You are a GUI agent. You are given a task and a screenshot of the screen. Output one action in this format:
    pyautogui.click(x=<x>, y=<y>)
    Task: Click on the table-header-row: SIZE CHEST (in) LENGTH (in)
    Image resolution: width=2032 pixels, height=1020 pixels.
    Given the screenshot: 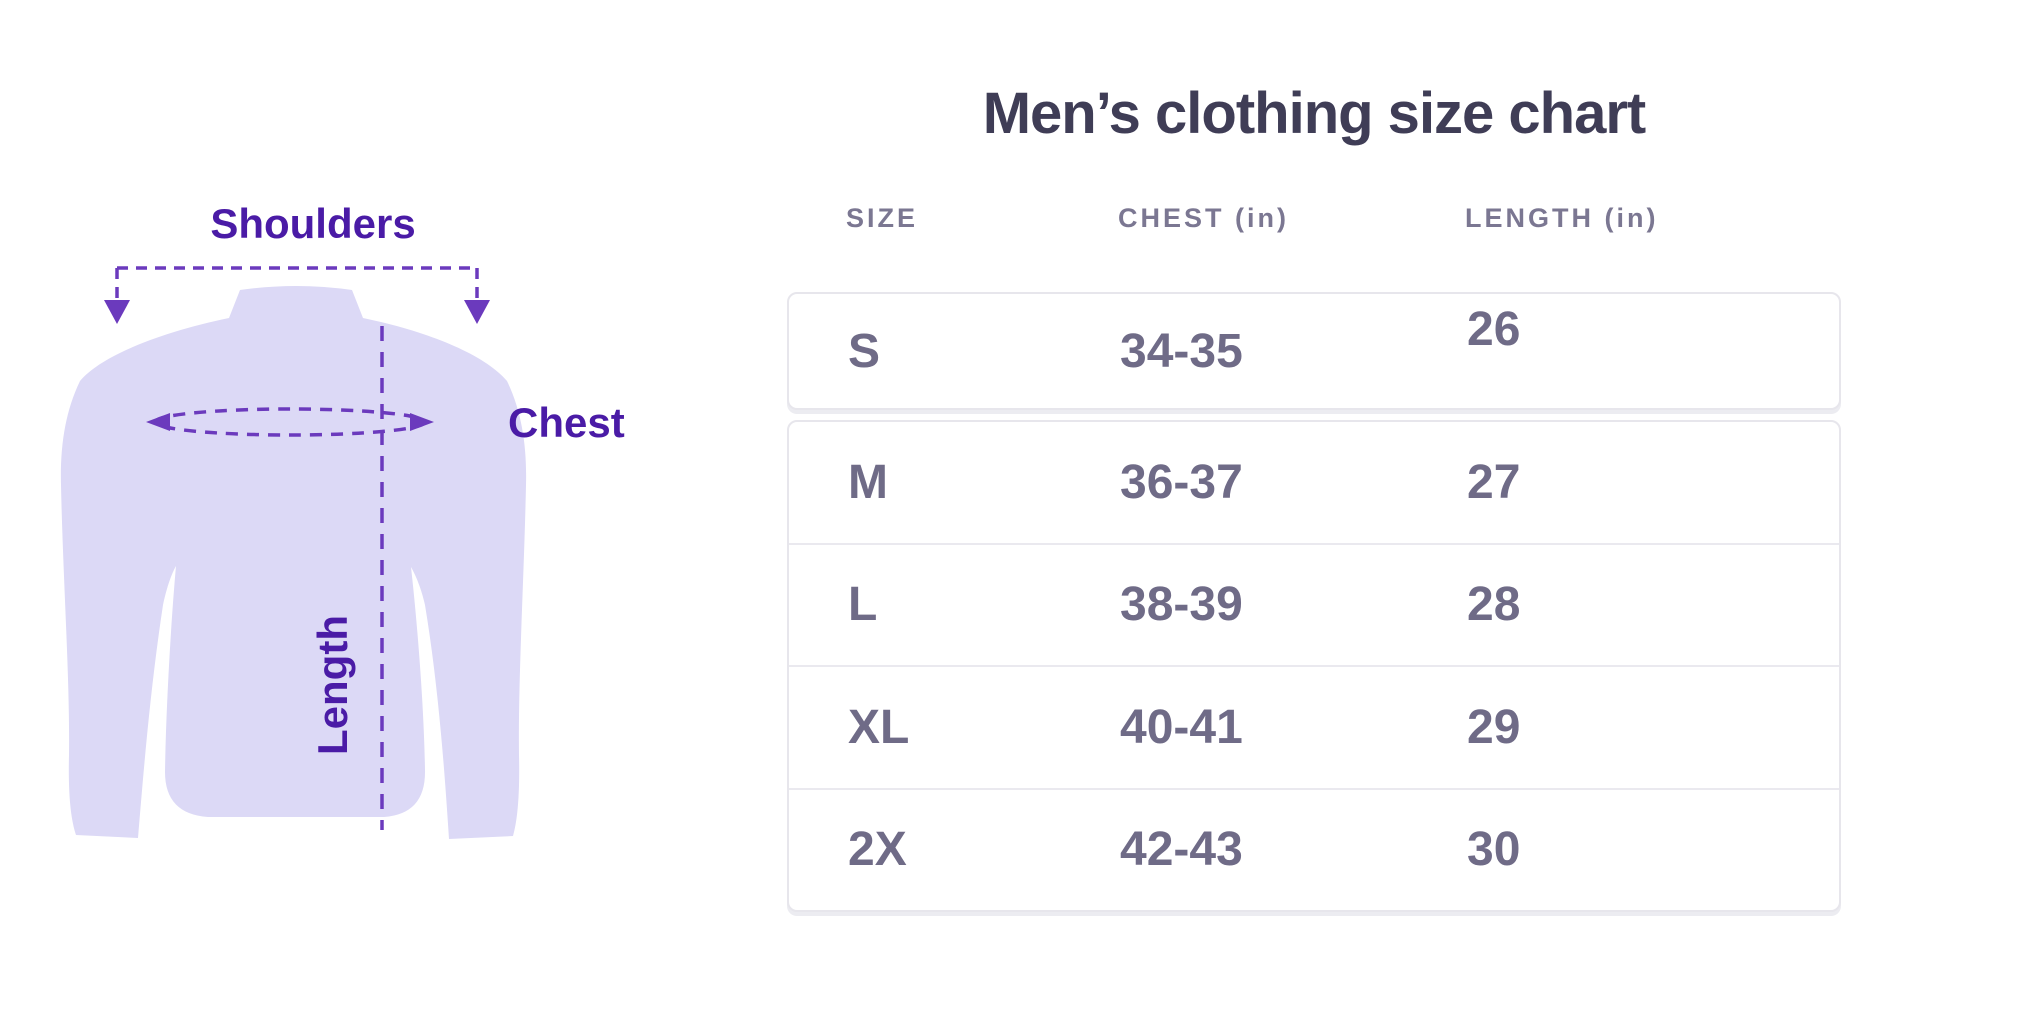 What is the action you would take?
    pyautogui.click(x=1314, y=218)
    